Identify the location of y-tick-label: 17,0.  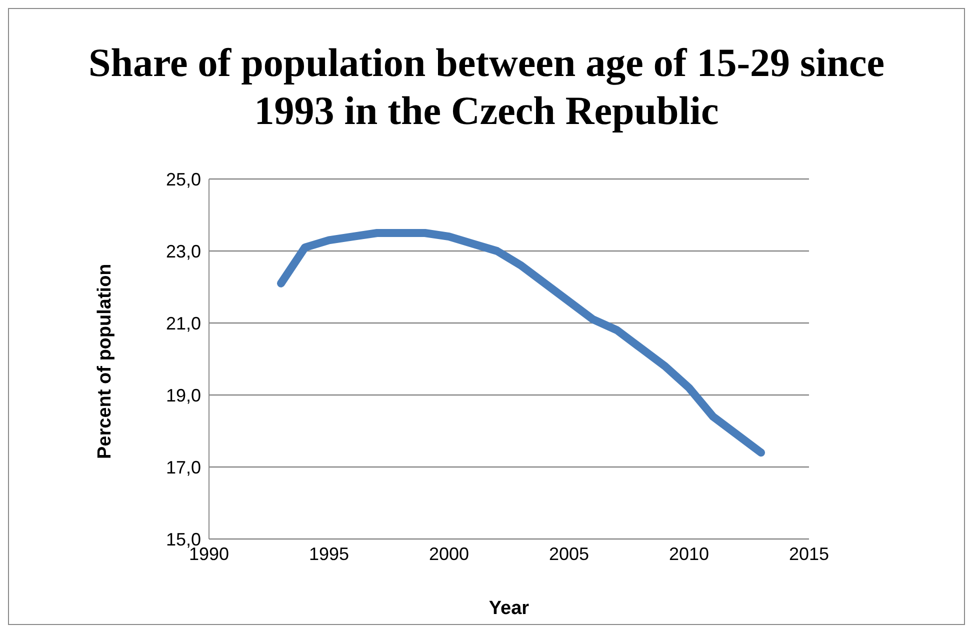
(183, 467).